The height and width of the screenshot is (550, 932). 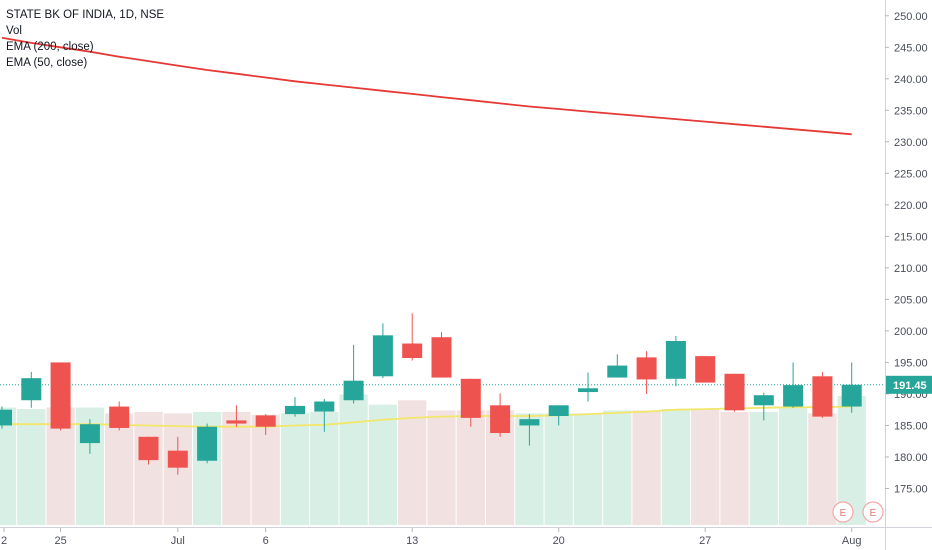 What do you see at coordinates (559, 541) in the screenshot?
I see `time-tick-label: 20` at bounding box center [559, 541].